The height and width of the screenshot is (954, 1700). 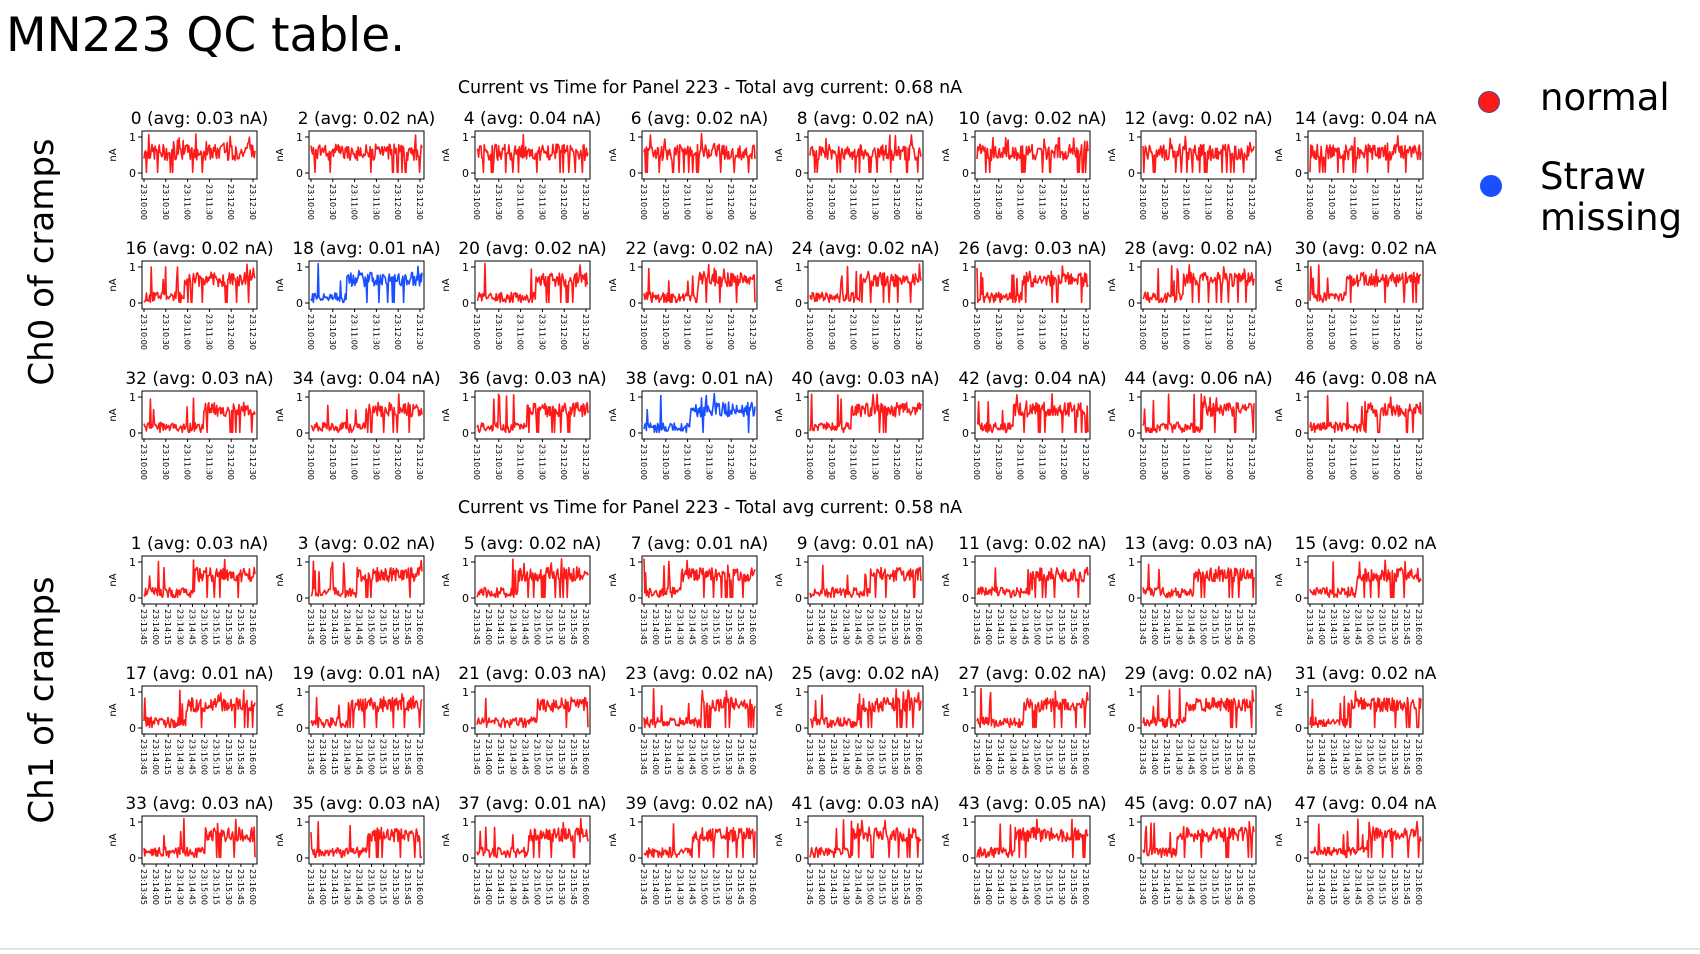 I want to click on subplot-title: 8 (avg: 0.02 nA), so click(x=866, y=119).